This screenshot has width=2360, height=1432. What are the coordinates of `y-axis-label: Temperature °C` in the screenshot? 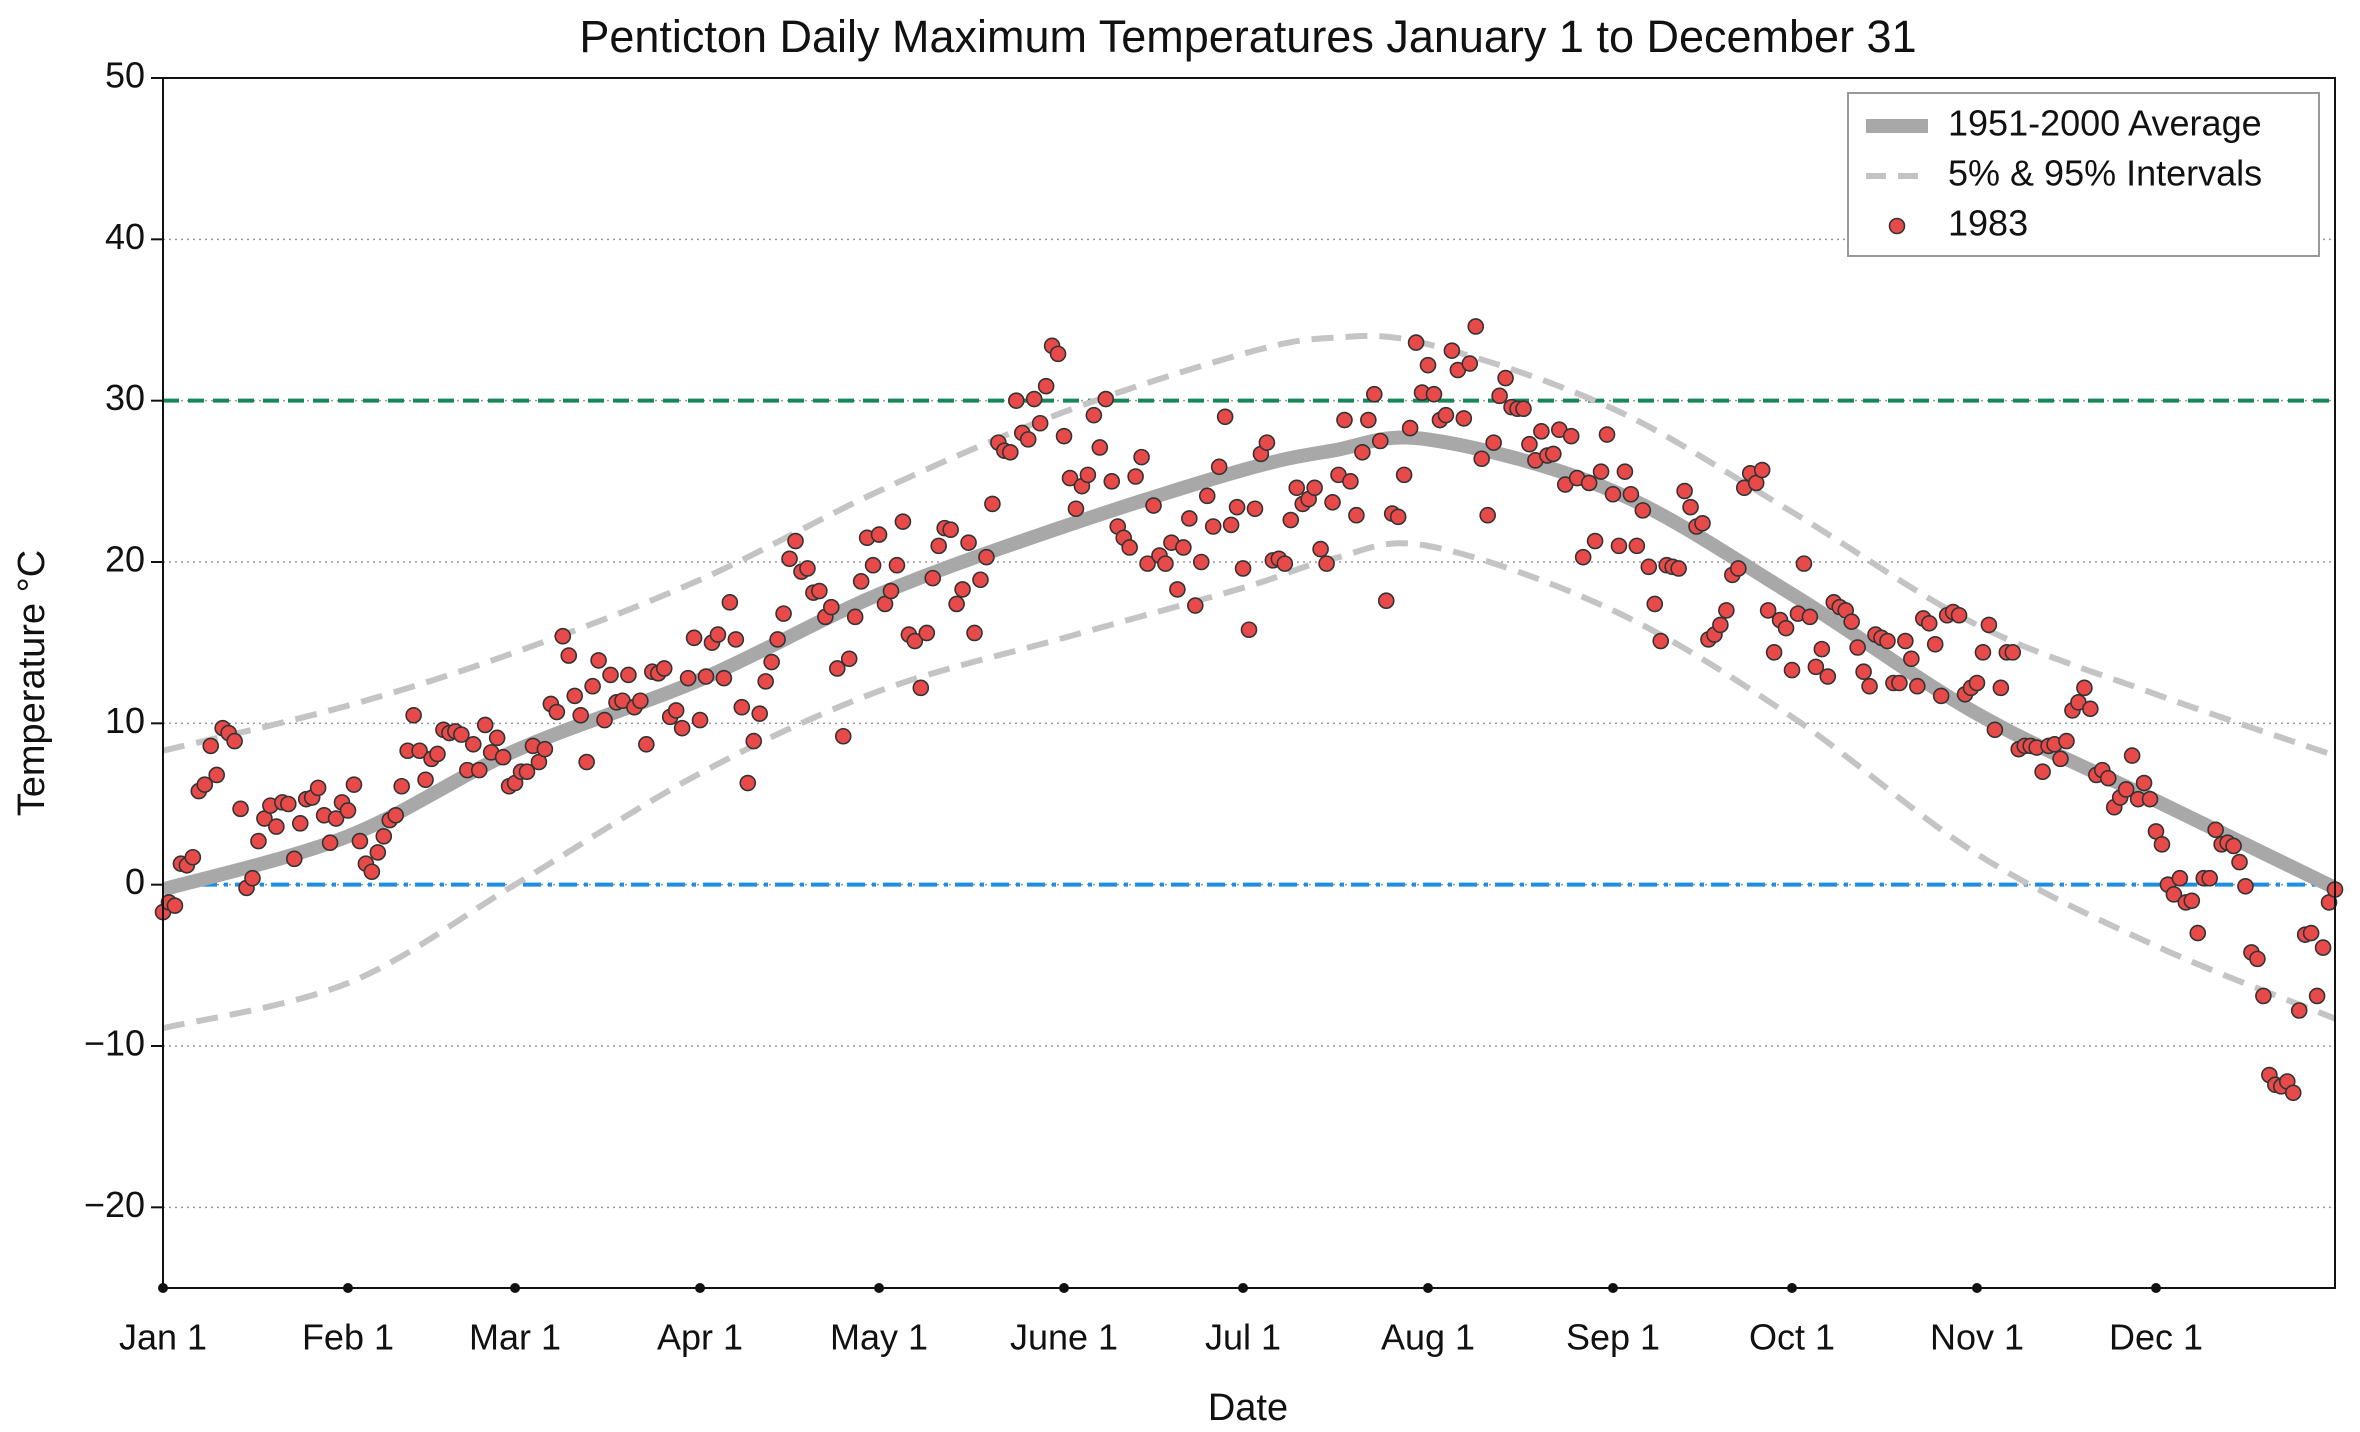 It's located at (32, 683).